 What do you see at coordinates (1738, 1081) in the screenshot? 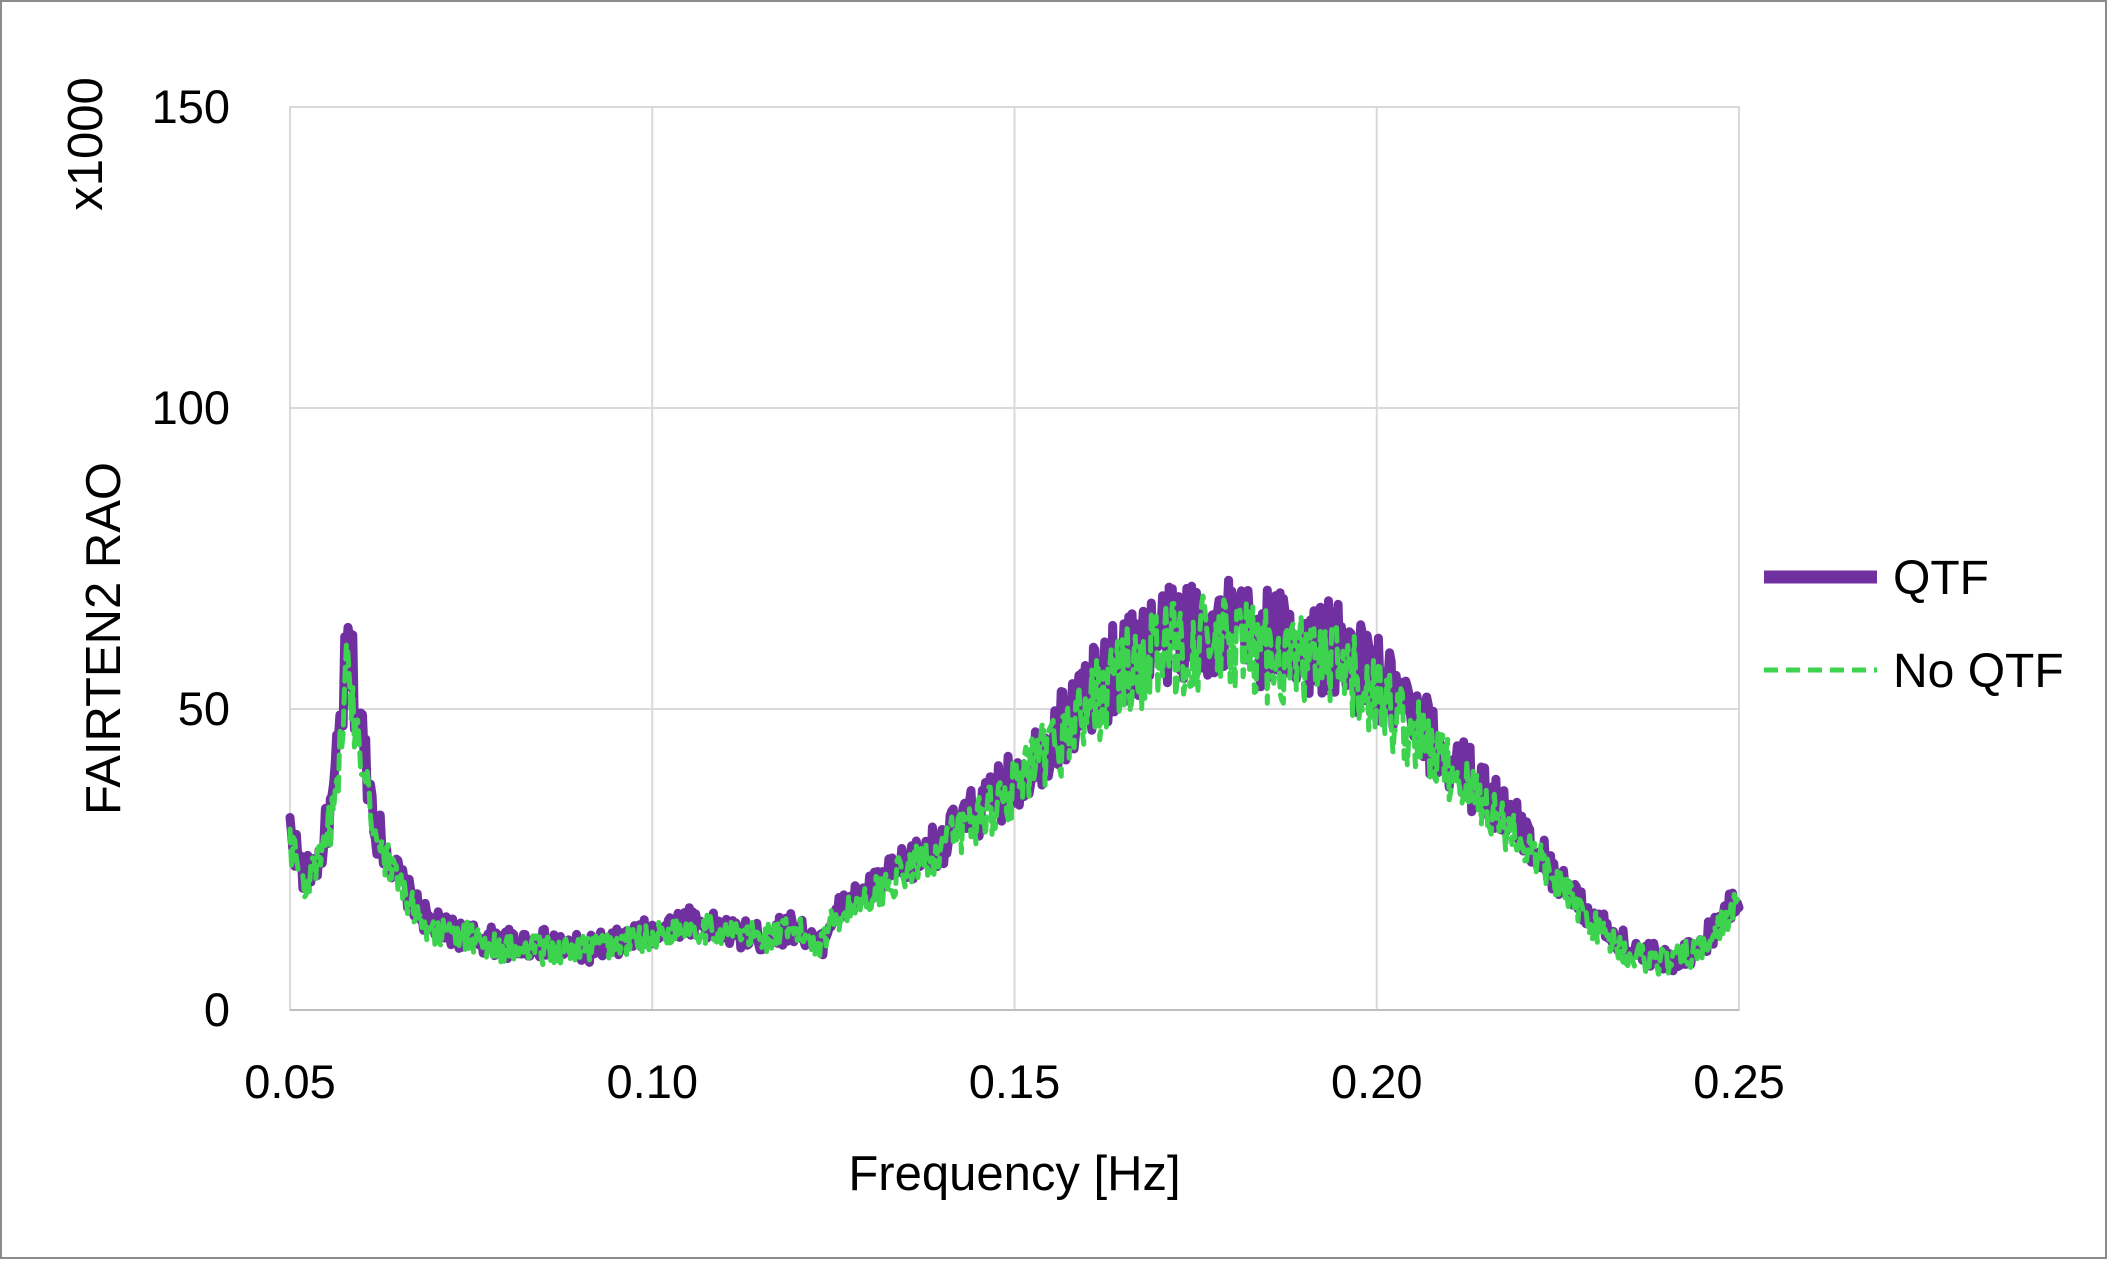
I see `x-tick-label: 0.25` at bounding box center [1738, 1081].